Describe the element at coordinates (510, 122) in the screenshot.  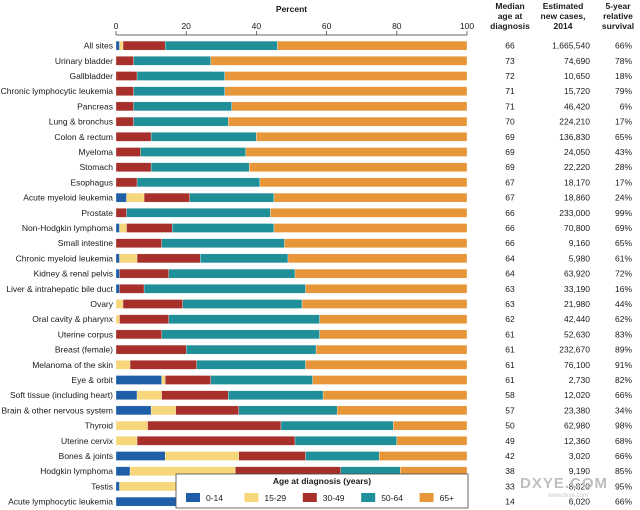
I see `median-age-value: 70` at that location.